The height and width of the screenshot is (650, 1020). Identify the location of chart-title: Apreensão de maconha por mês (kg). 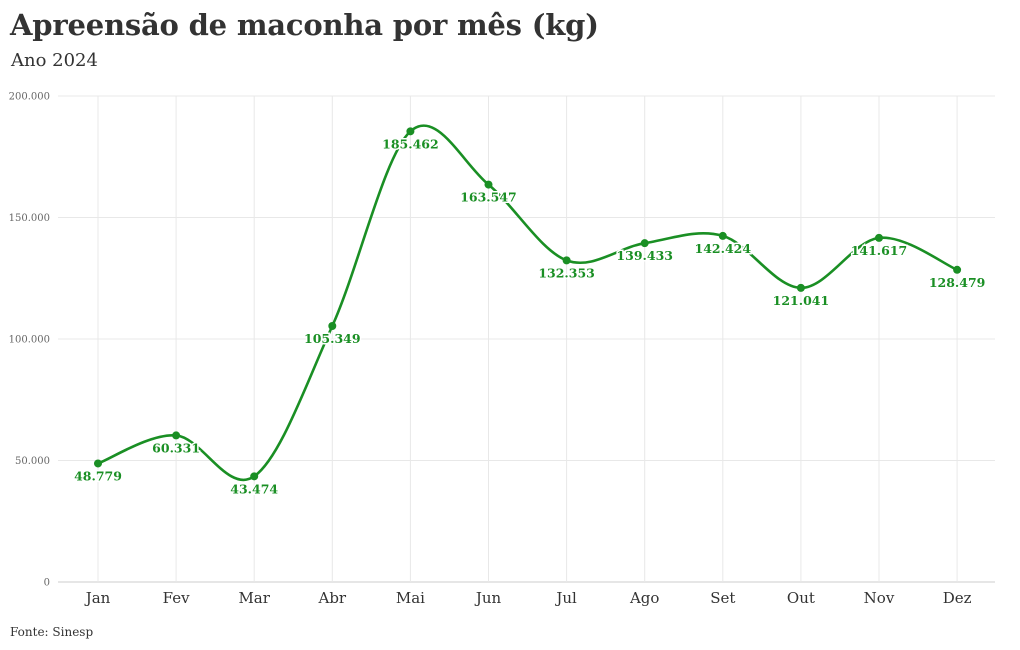
(304, 25).